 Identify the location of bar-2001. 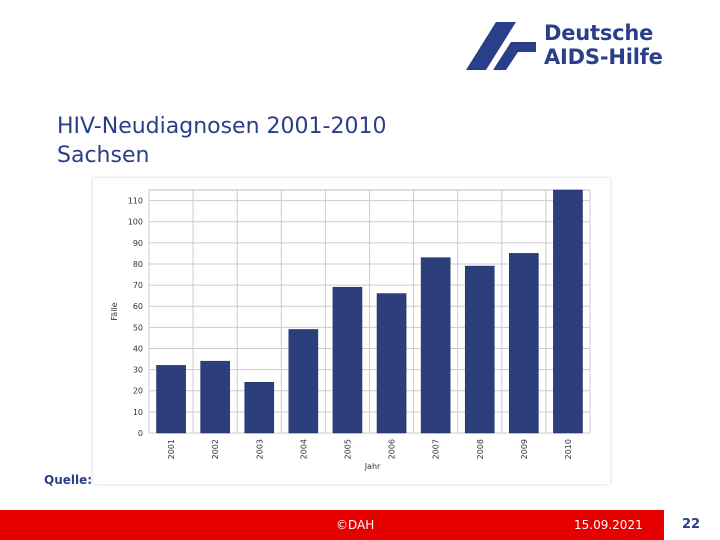
(171, 399).